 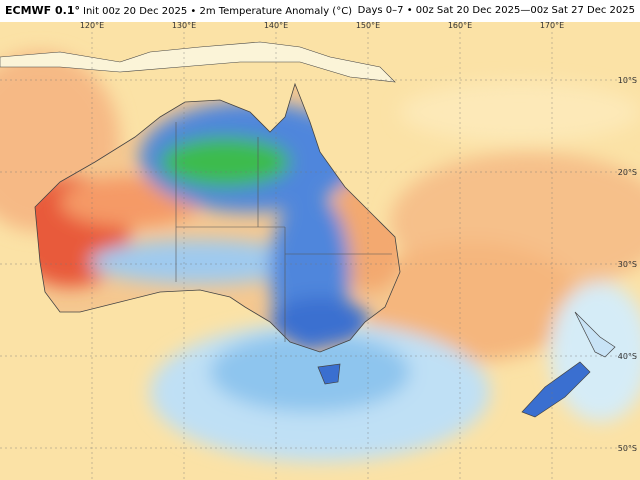 I want to click on nz-south-island, so click(x=556, y=389).